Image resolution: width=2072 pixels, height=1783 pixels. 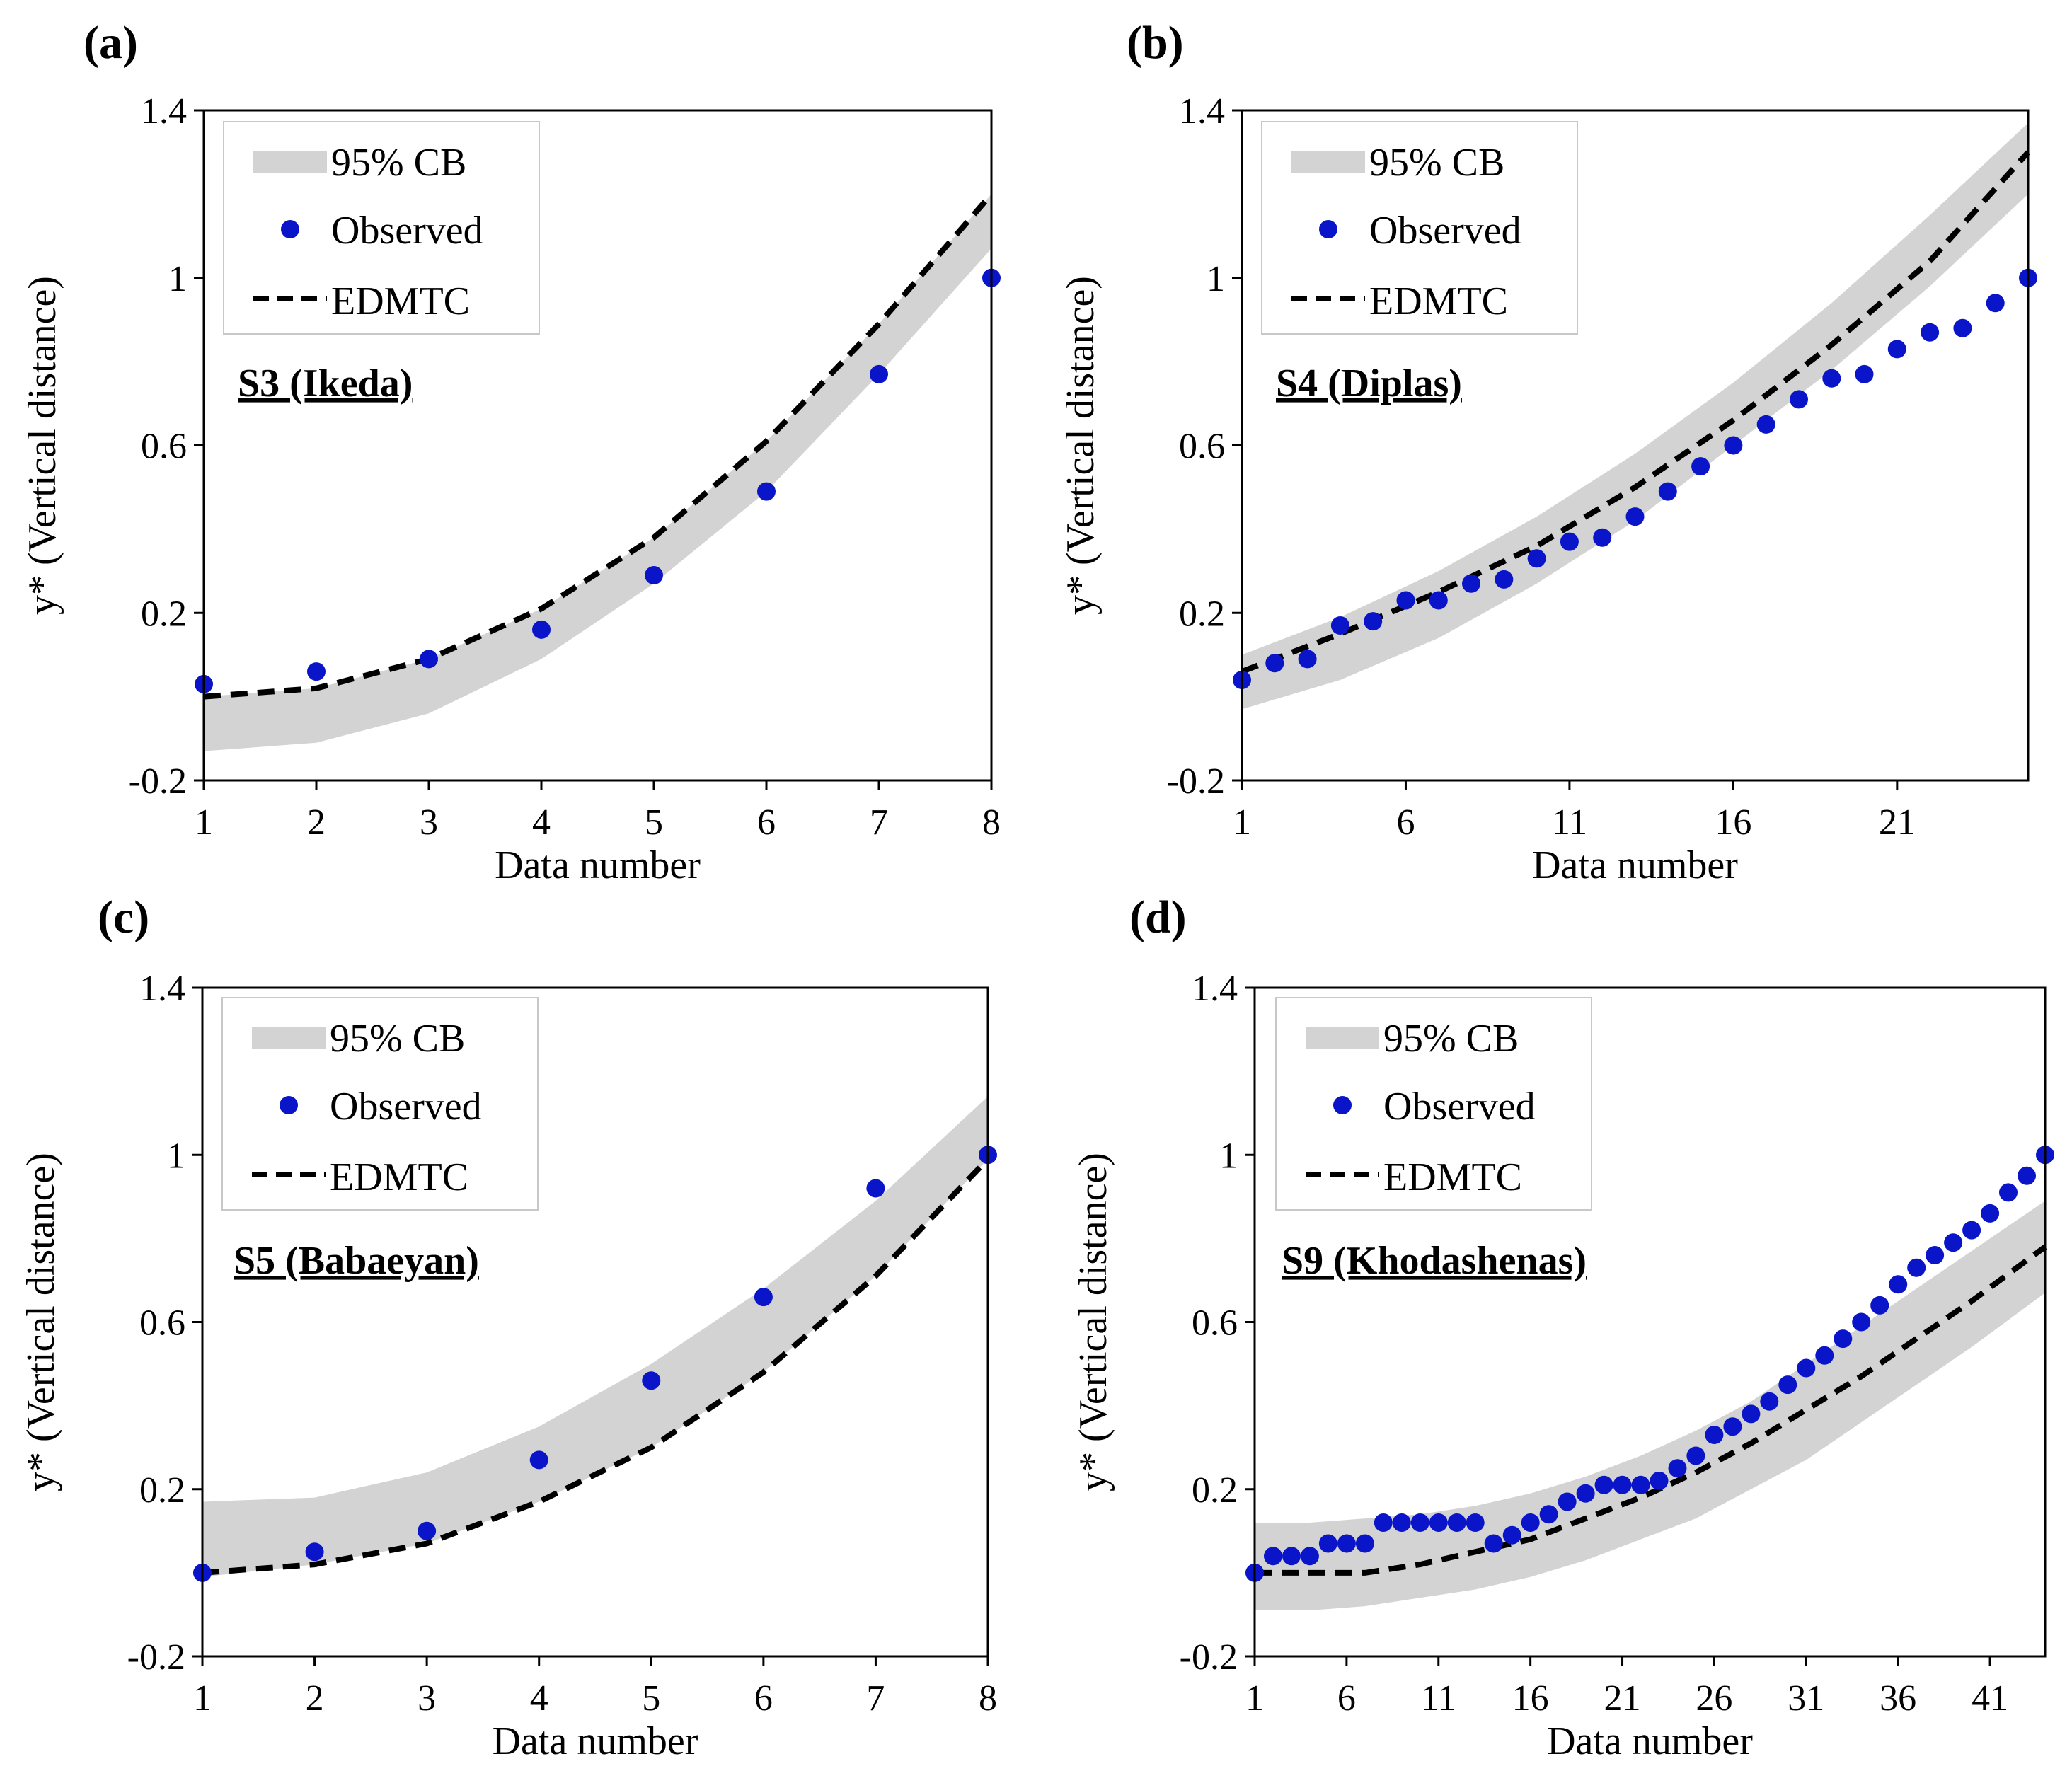 I want to click on y-tick-label: 0.6, so click(x=164, y=447).